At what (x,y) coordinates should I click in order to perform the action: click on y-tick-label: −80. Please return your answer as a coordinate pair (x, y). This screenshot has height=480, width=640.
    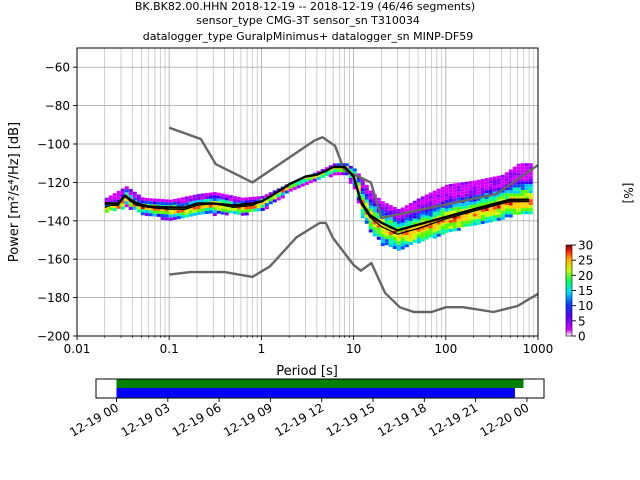
    Looking at the image, I should click on (57, 106).